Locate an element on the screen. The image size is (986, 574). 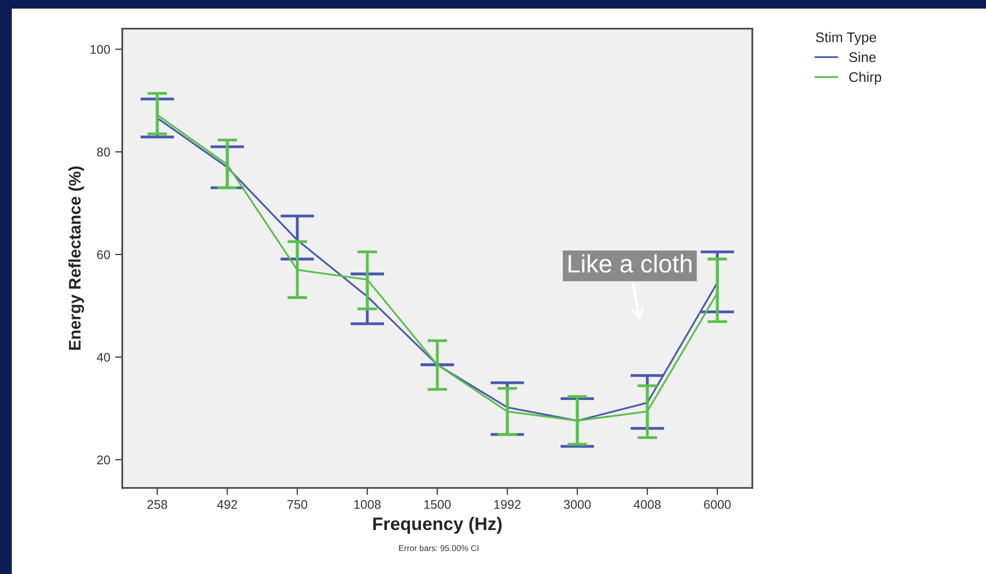
y-axis-title: Energy Reflectance (%) is located at coordinates (76, 258).